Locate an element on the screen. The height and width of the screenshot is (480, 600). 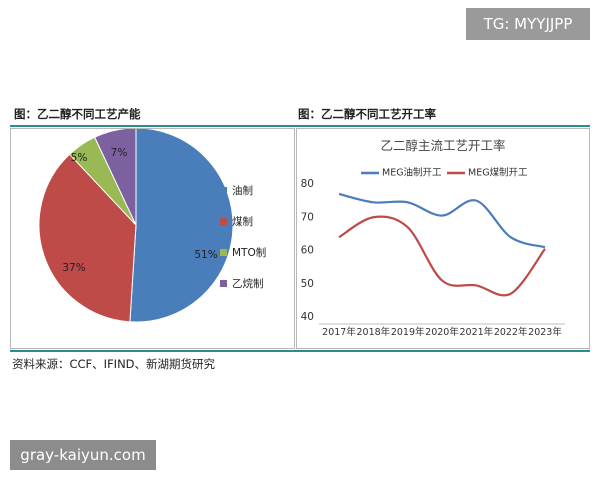
pie-data-label: 37% is located at coordinates (73, 268).